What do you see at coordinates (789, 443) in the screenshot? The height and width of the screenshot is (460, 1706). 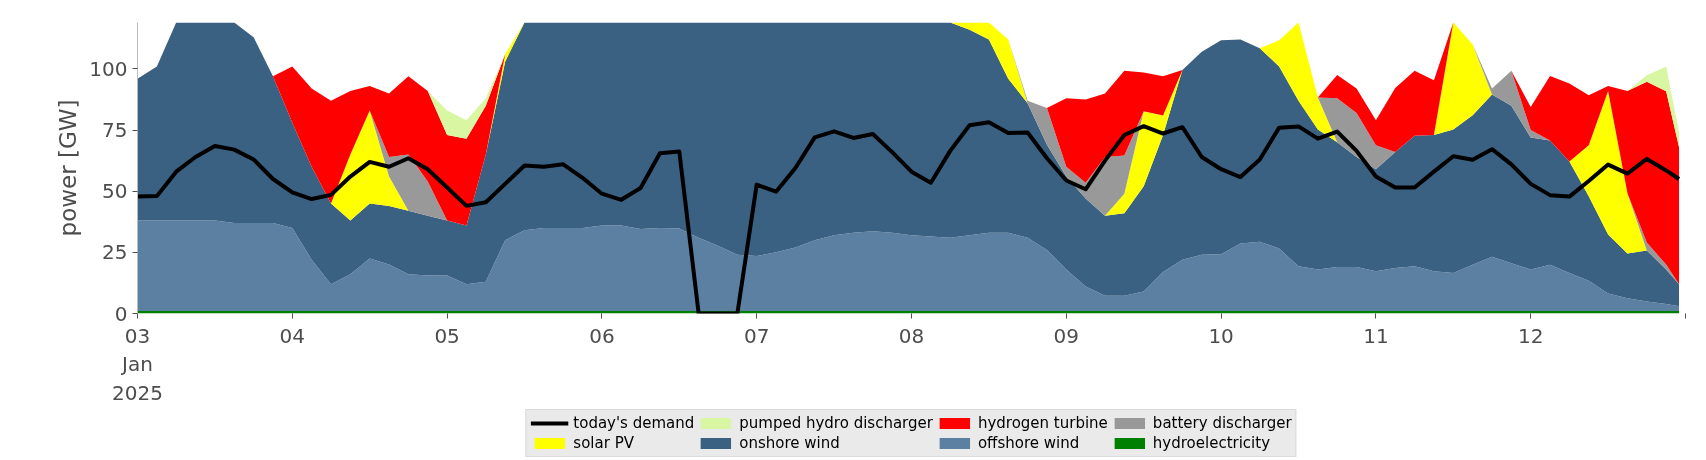 I see `legend-label: onshore wind` at bounding box center [789, 443].